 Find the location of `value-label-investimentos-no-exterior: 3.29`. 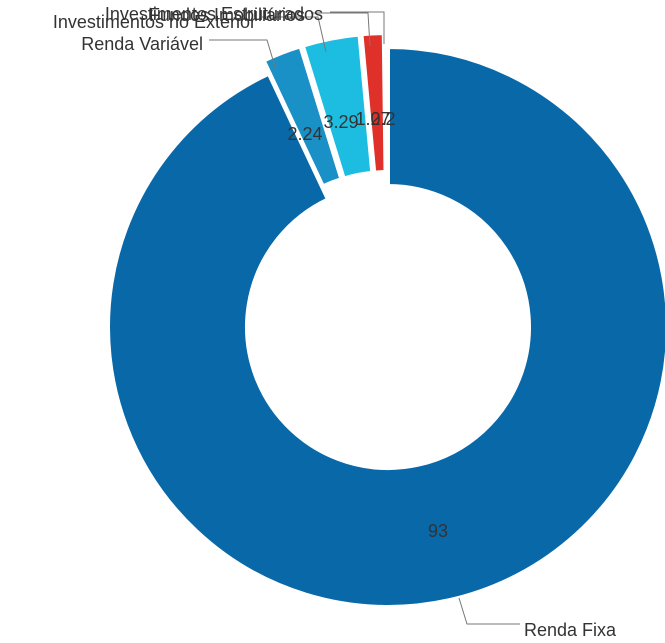

value-label-investimentos-no-exterior: 3.29 is located at coordinates (340, 122).